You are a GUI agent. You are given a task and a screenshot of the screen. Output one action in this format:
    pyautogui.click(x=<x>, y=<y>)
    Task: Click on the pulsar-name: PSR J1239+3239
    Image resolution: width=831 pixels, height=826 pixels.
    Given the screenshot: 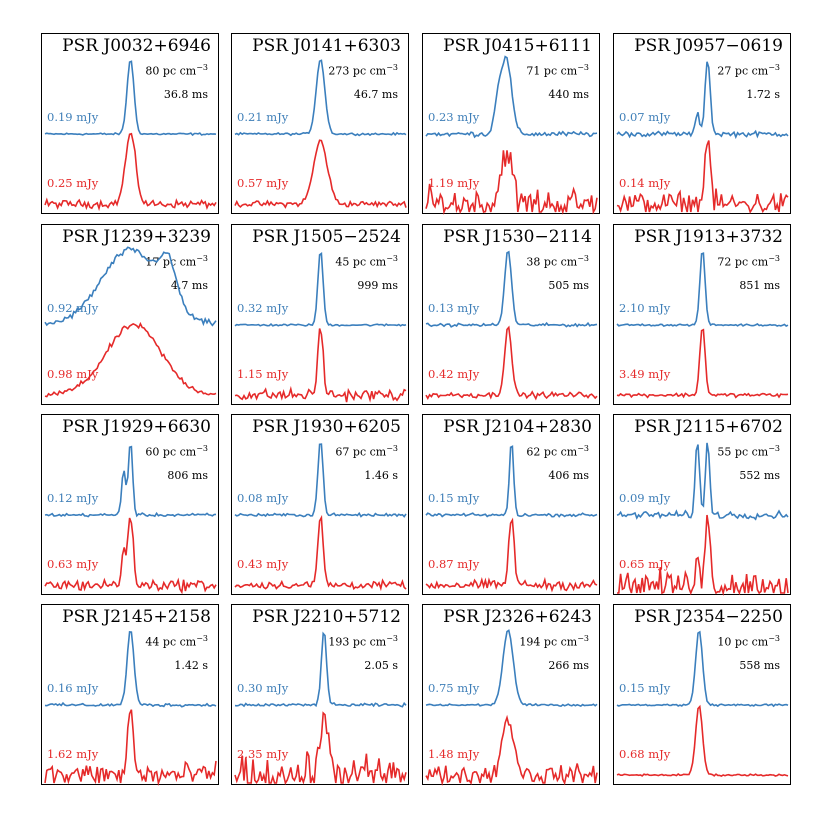 What is the action you would take?
    pyautogui.click(x=136, y=237)
    